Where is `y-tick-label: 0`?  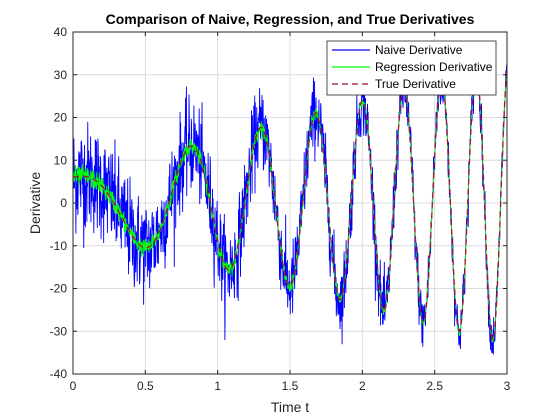
y-tick-label: 0 is located at coordinates (63, 203).